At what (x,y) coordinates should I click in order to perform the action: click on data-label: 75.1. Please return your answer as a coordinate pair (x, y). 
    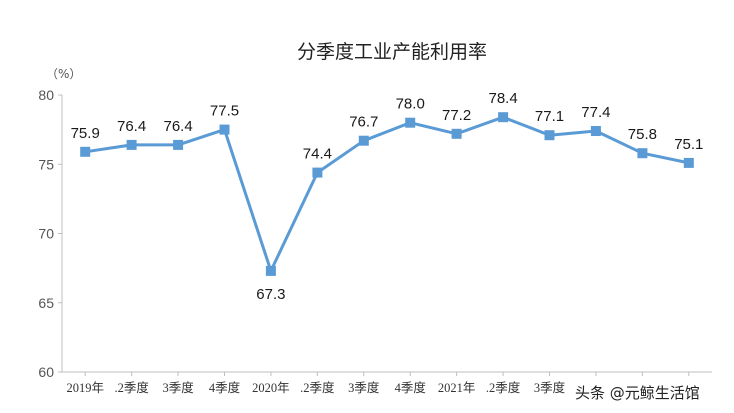
    Looking at the image, I should click on (688, 144).